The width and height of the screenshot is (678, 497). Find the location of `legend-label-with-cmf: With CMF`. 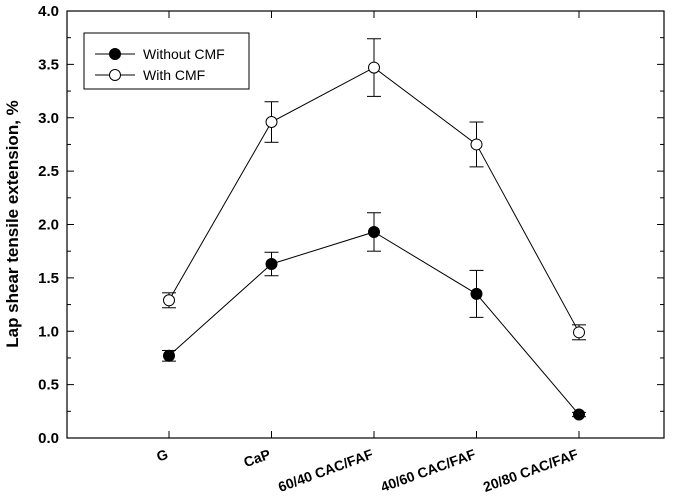

legend-label-with-cmf: With CMF is located at coordinates (174, 75).